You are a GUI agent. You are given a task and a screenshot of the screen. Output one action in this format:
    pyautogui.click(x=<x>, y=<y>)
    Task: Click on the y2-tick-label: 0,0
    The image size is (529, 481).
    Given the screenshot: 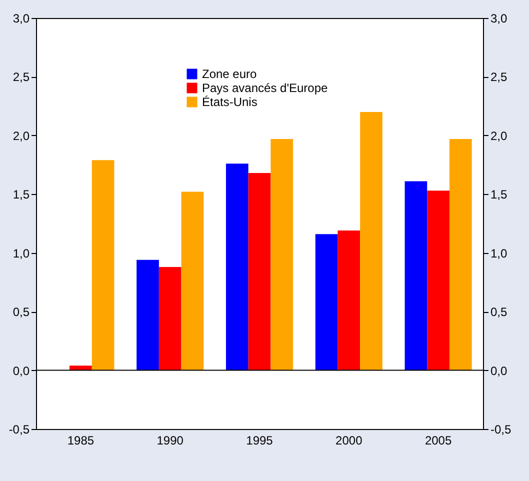 What is the action you would take?
    pyautogui.click(x=499, y=371)
    